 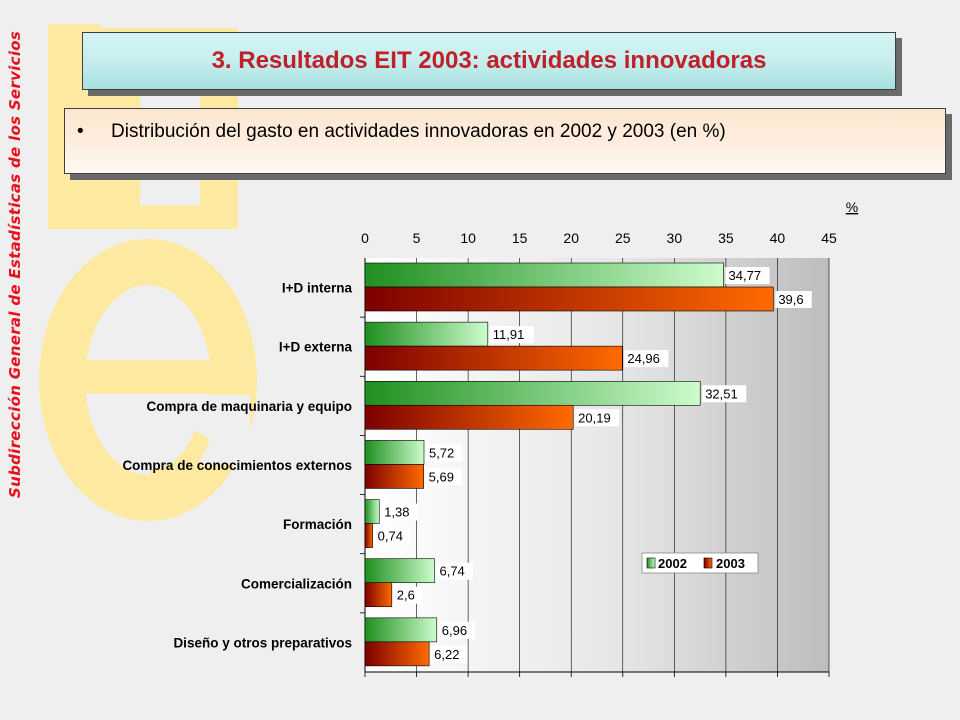 What do you see at coordinates (365, 238) in the screenshot?
I see `x-tick-label: 0` at bounding box center [365, 238].